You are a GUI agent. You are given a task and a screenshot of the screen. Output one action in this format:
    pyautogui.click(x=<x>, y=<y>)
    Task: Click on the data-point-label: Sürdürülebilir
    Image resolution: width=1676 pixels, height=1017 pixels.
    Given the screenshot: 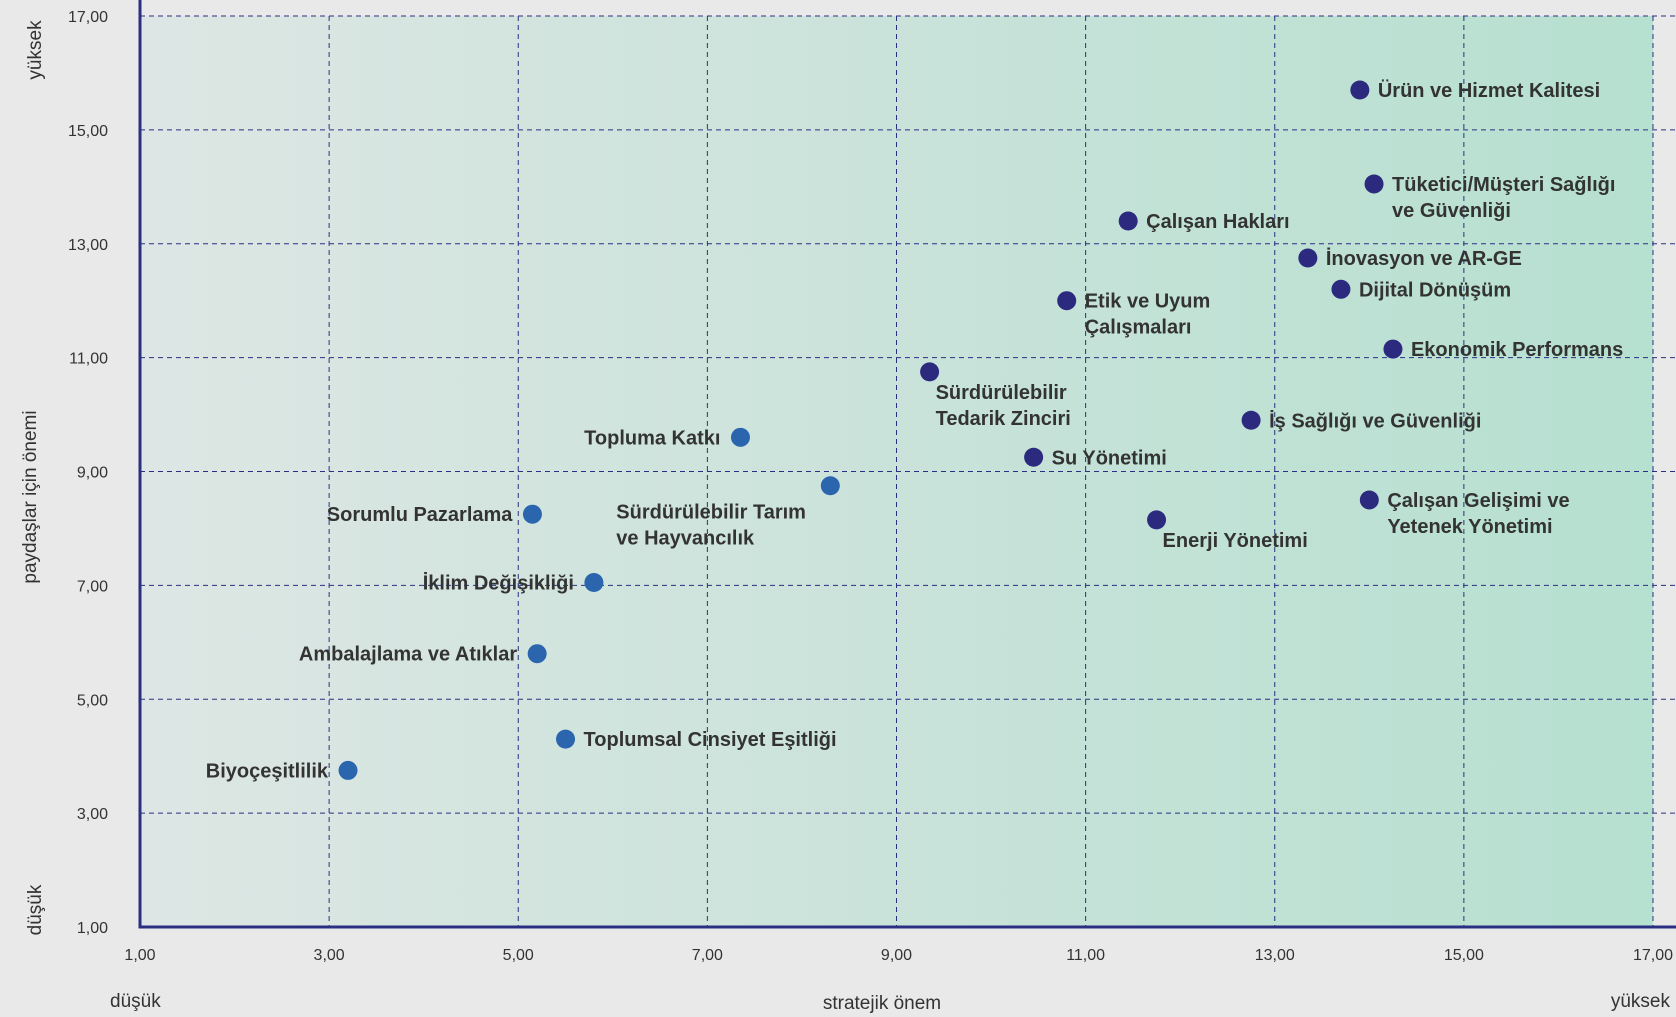 What is the action you would take?
    pyautogui.click(x=1001, y=393)
    